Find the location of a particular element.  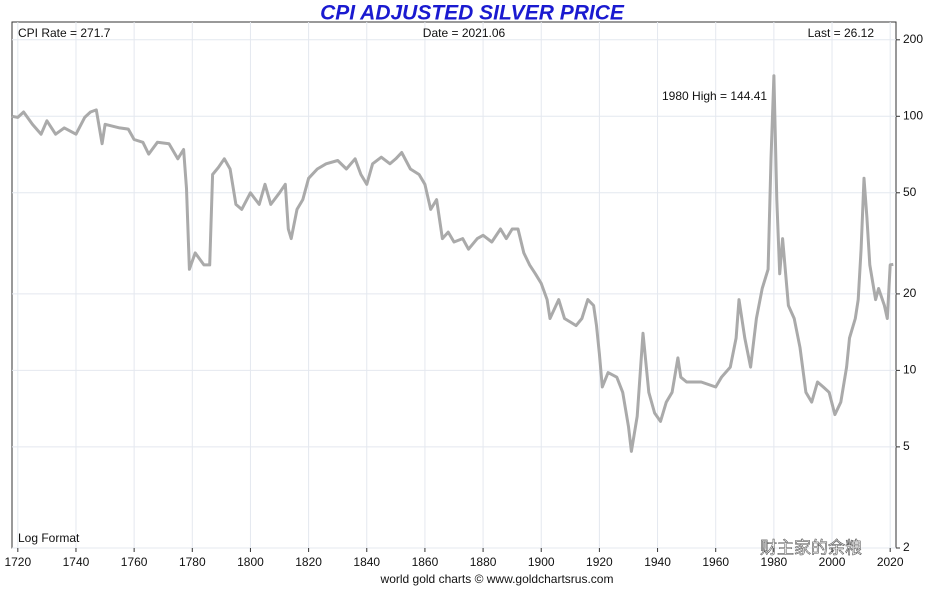

x-tick-label: 1860 is located at coordinates (425, 562).